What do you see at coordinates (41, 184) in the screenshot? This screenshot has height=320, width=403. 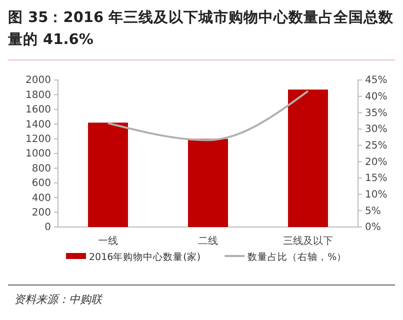 I see `y-tick-label: 600` at bounding box center [41, 184].